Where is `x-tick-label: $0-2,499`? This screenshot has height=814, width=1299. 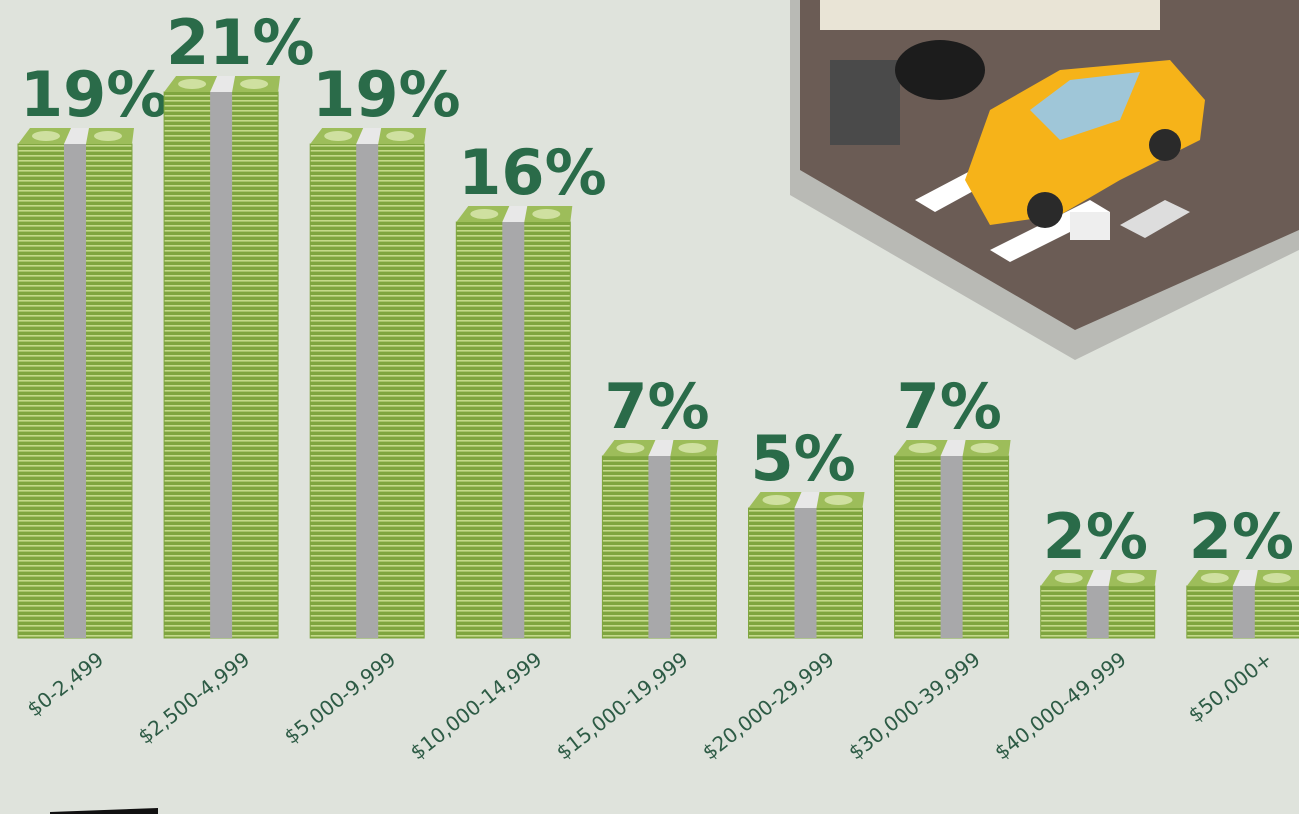 x-tick-label: $0-2,499 is located at coordinates (65, 684).